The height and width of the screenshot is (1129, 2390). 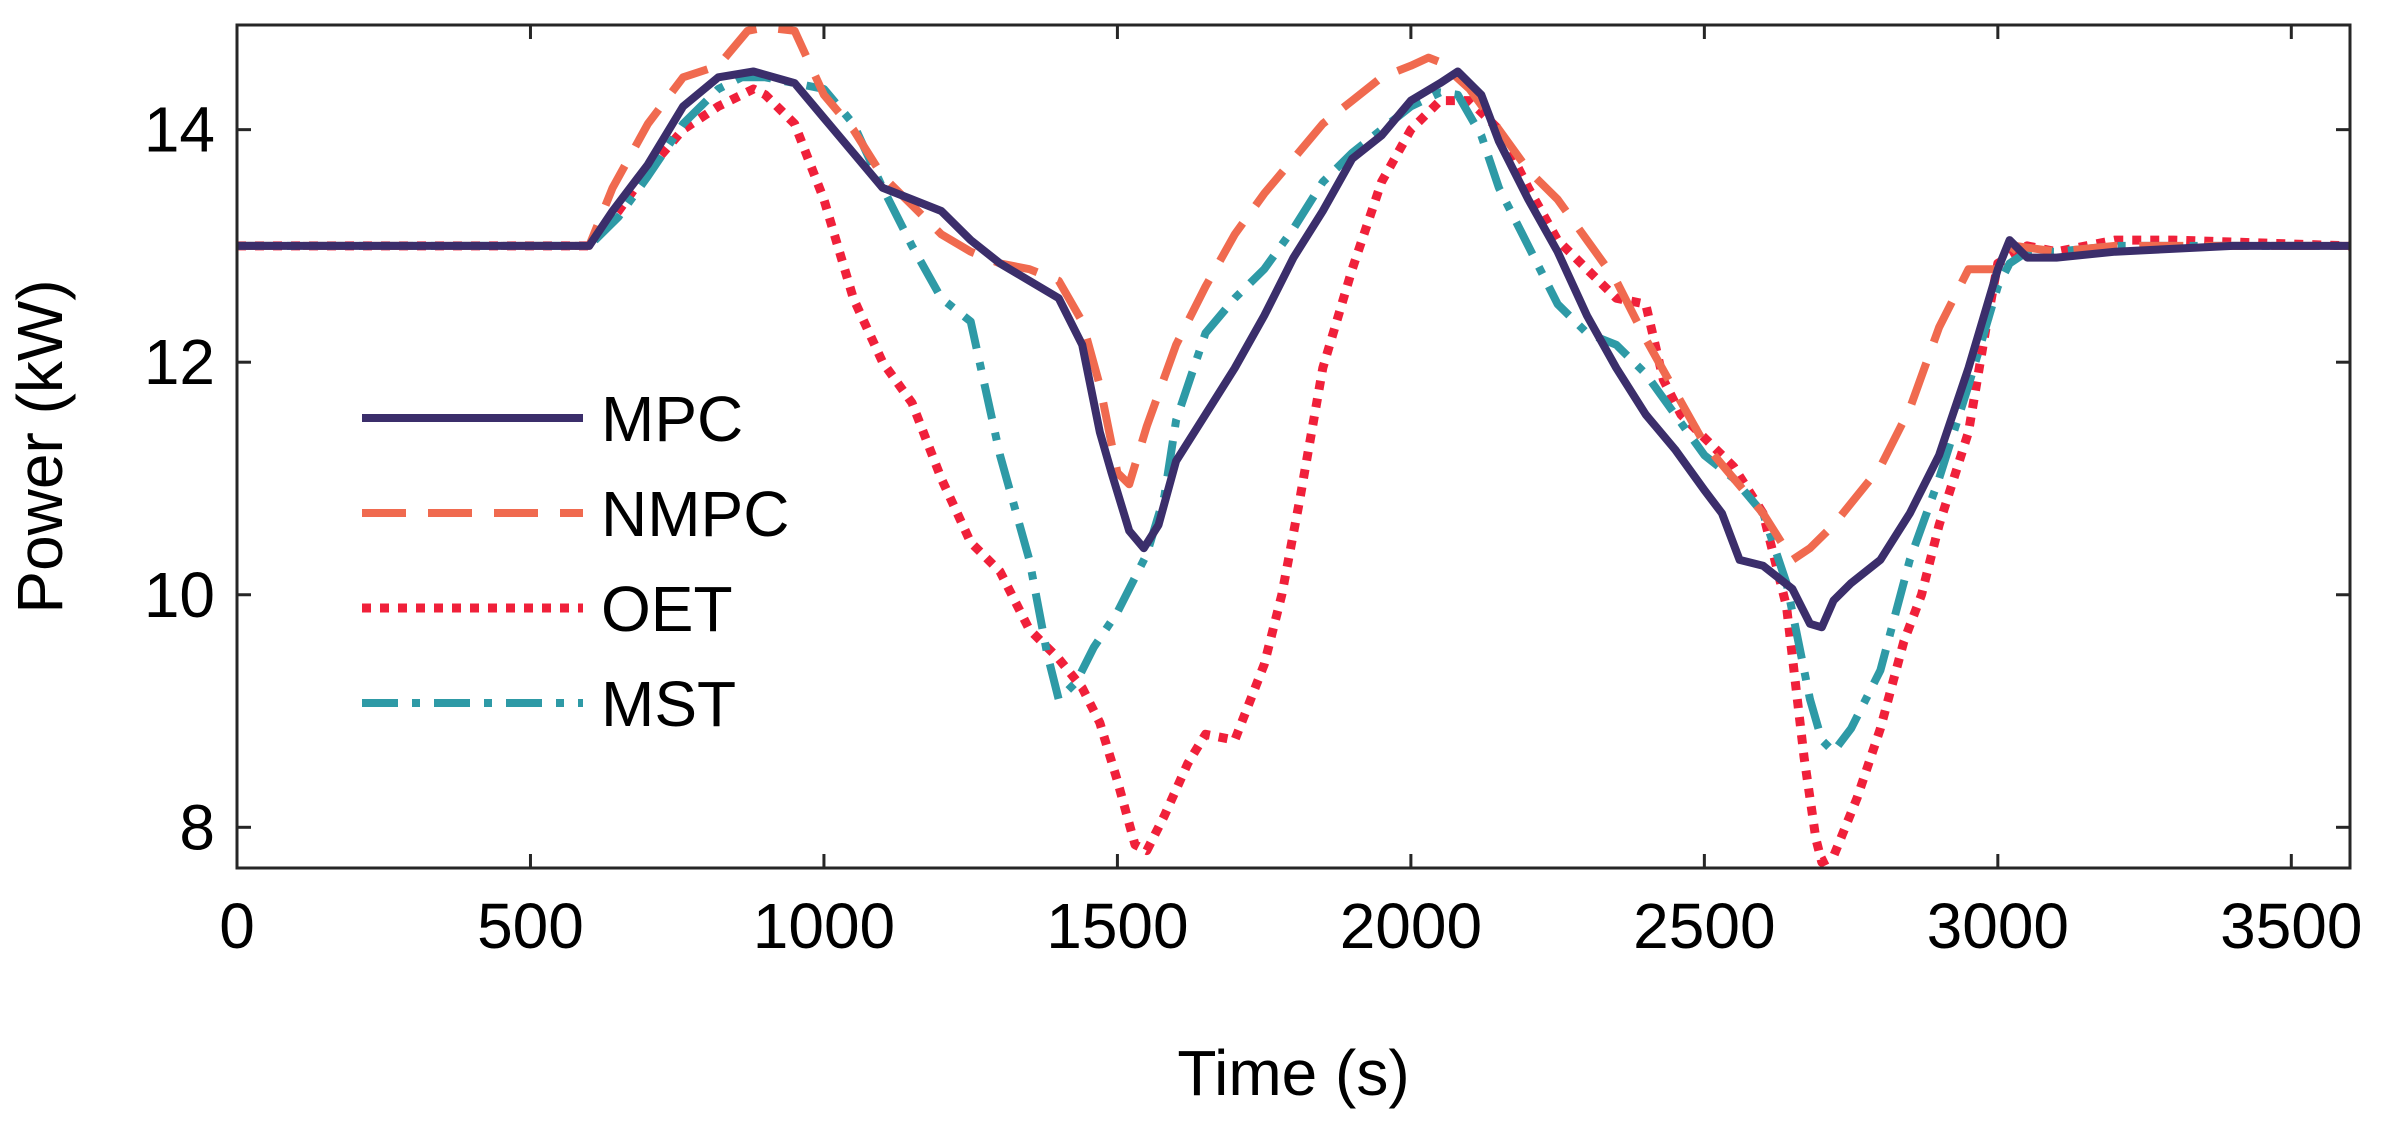 I want to click on y-tick-label: 10, so click(x=179, y=595).